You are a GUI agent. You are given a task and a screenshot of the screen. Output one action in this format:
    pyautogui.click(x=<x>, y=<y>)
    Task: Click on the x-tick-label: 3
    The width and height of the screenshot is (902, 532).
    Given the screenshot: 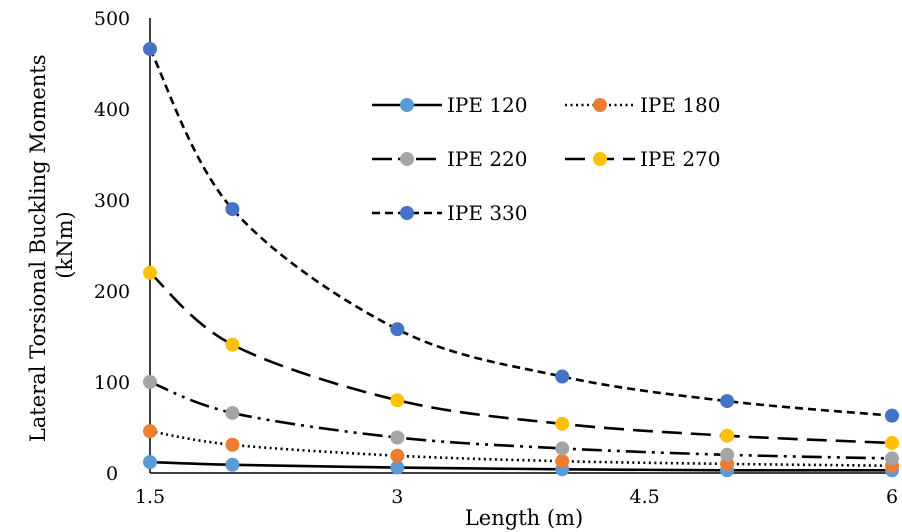 What is the action you would take?
    pyautogui.click(x=397, y=497)
    